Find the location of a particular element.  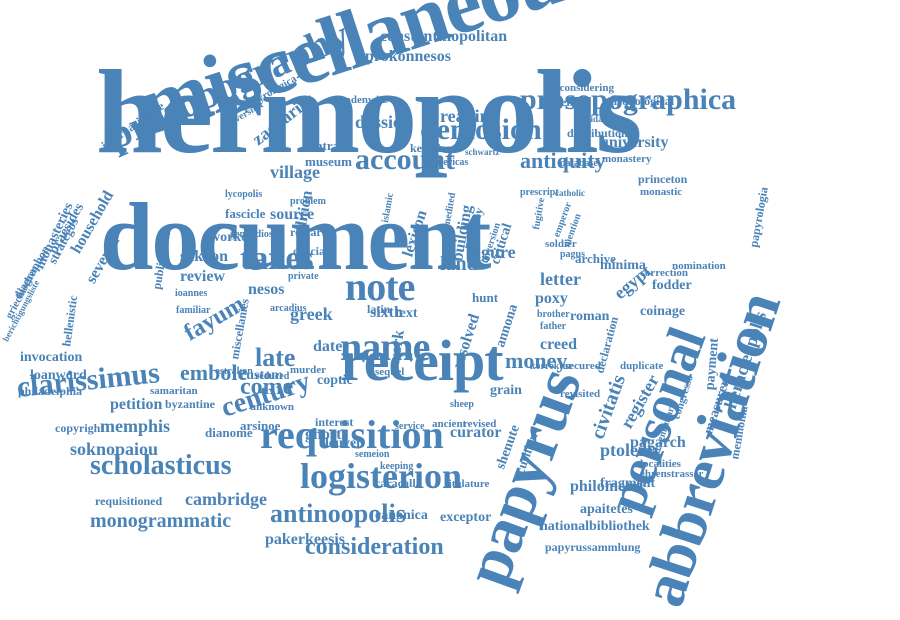

word-apaitetes: apaitetes is located at coordinates (606, 509).